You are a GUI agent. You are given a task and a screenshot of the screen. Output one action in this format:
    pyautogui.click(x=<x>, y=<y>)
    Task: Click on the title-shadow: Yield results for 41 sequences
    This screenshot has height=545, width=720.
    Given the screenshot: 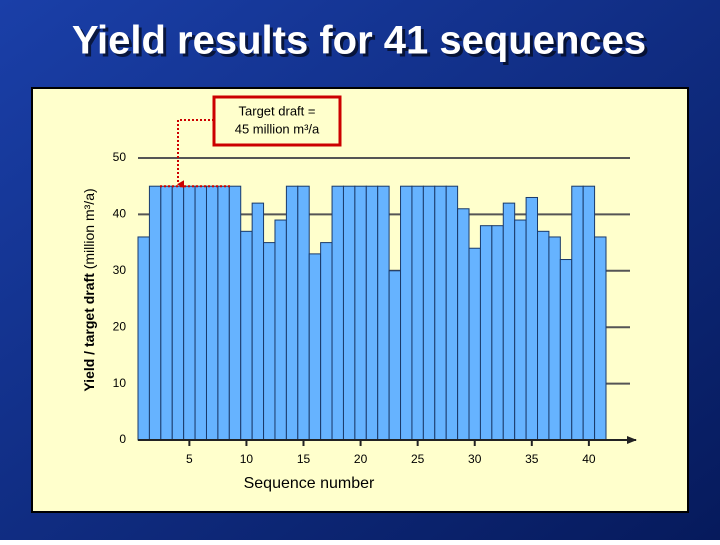 What is the action you would take?
    pyautogui.click(x=362, y=44)
    